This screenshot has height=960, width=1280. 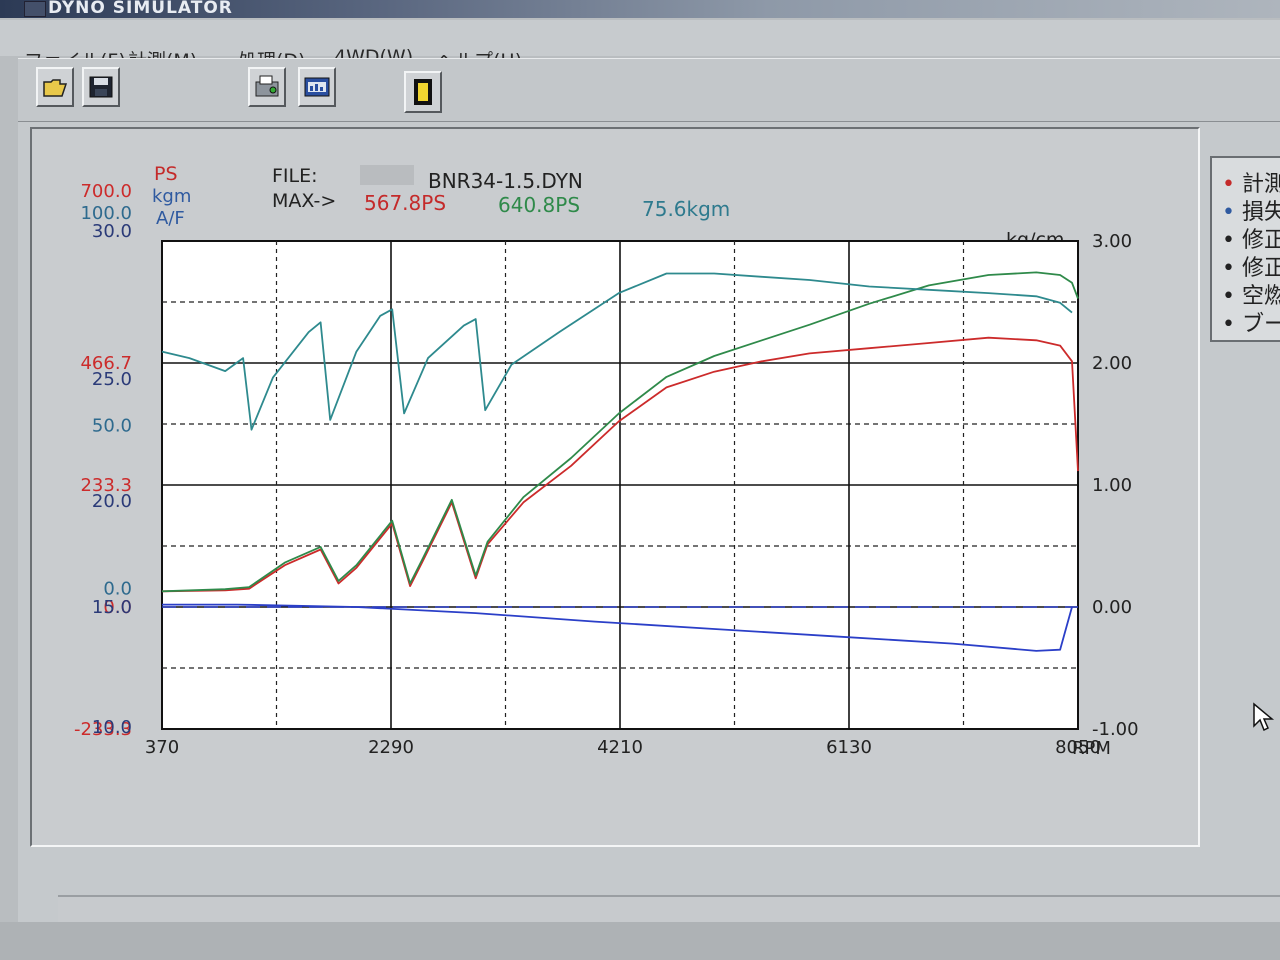 I want to click on y-tick-label-kgm: 0.0, so click(x=117, y=588).